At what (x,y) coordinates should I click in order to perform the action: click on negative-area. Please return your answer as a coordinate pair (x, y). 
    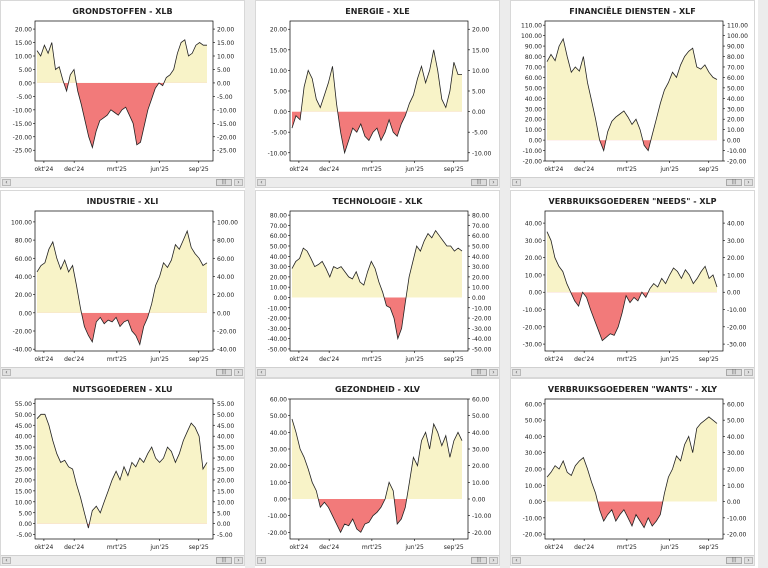
    Looking at the image, I should click on (632, 316).